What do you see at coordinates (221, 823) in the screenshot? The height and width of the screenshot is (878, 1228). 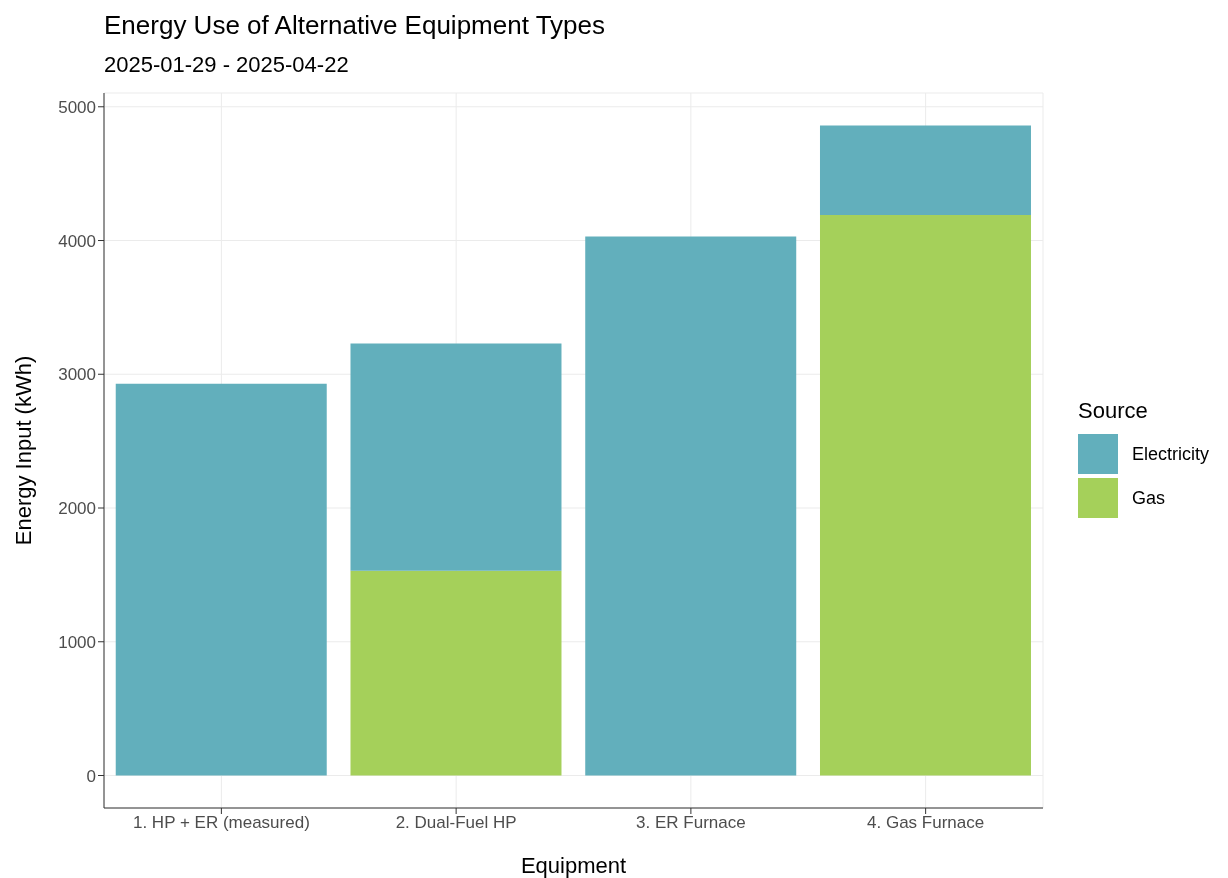 I see `x-tick-label: 1. HP + ER (measured)` at bounding box center [221, 823].